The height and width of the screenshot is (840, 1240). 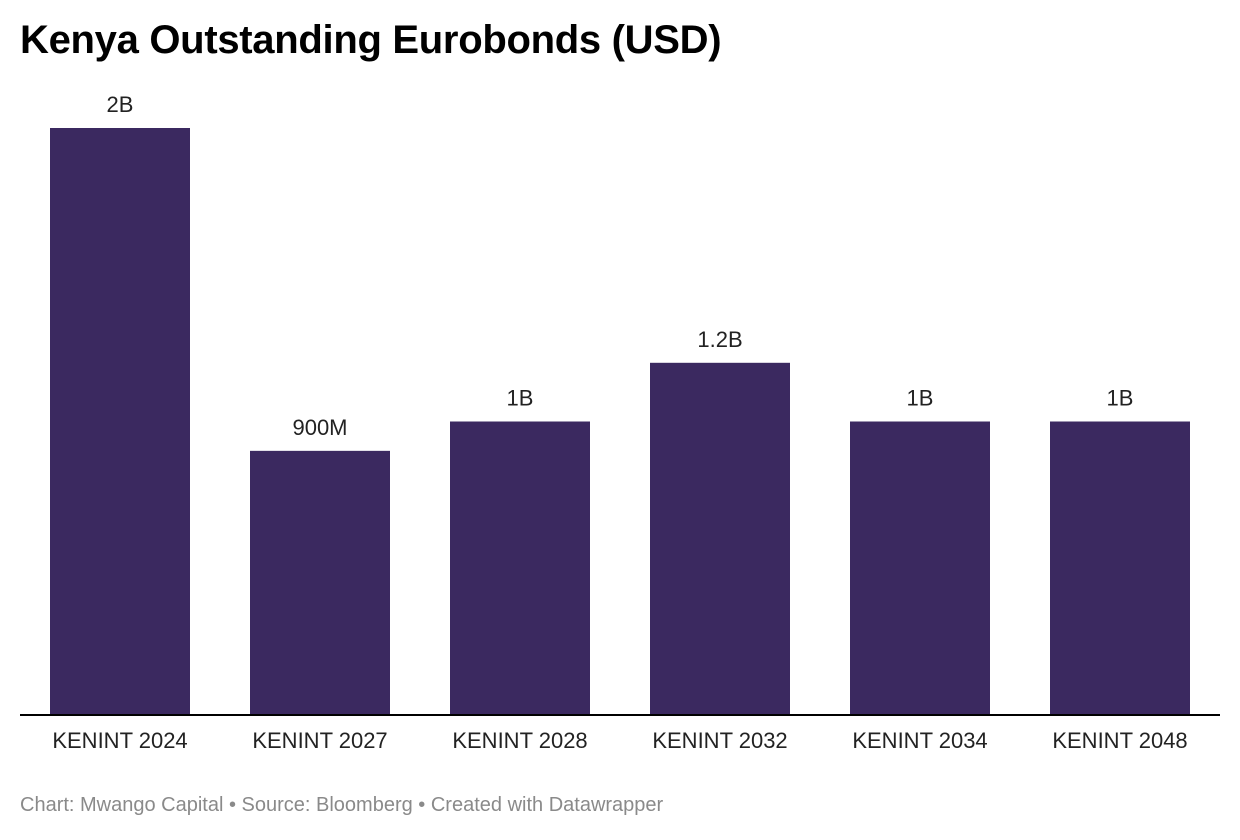 What do you see at coordinates (720, 538) in the screenshot?
I see `bar-kenint-2032` at bounding box center [720, 538].